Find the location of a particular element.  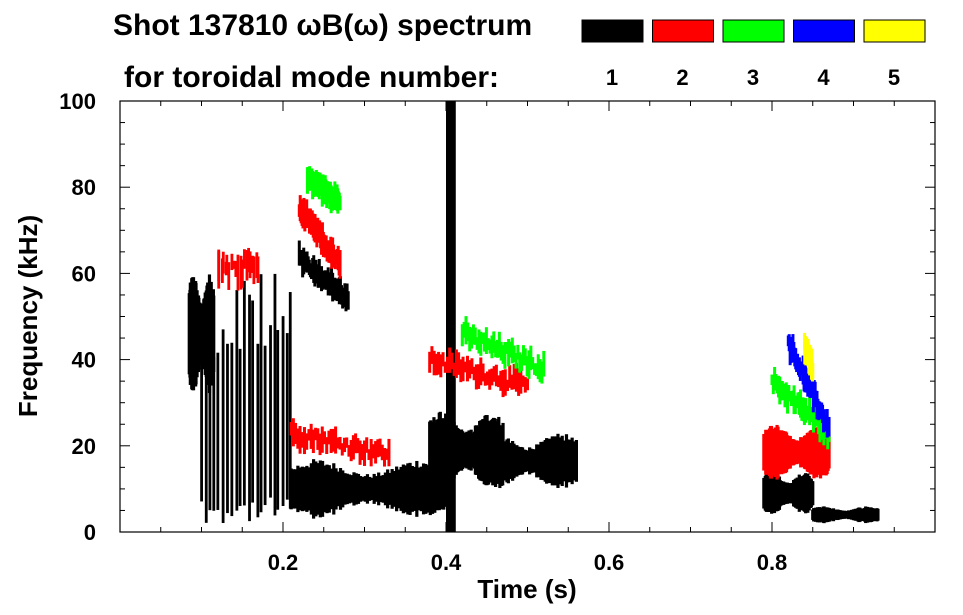

mode-2-blob is located at coordinates (796, 452).